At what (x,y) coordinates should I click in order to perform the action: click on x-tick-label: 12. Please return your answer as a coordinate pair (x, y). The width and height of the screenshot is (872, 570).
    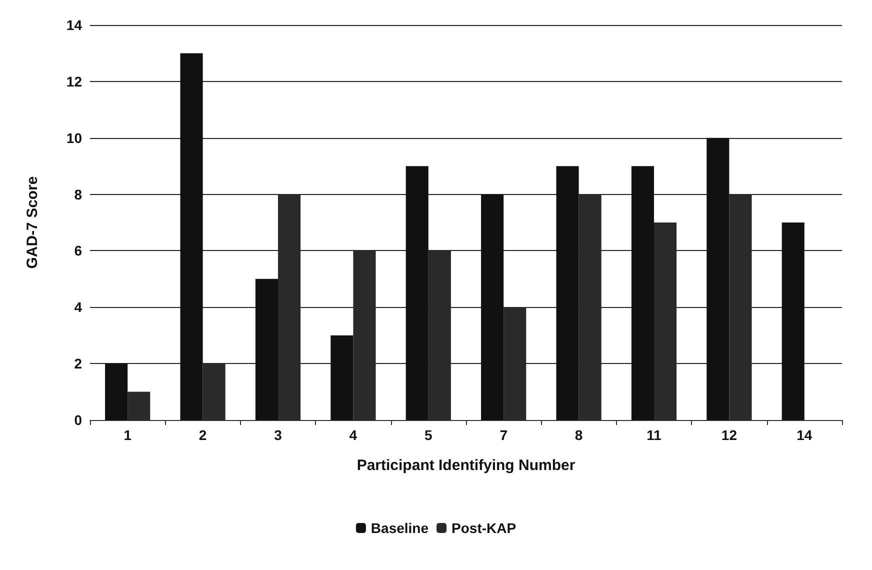
    Looking at the image, I should click on (729, 435).